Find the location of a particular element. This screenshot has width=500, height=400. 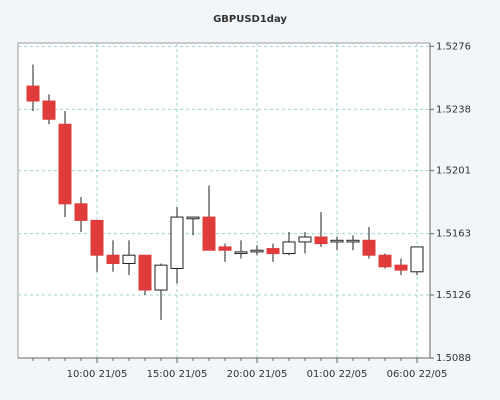

y-tick-label: 1.5201 is located at coordinates (453, 171).